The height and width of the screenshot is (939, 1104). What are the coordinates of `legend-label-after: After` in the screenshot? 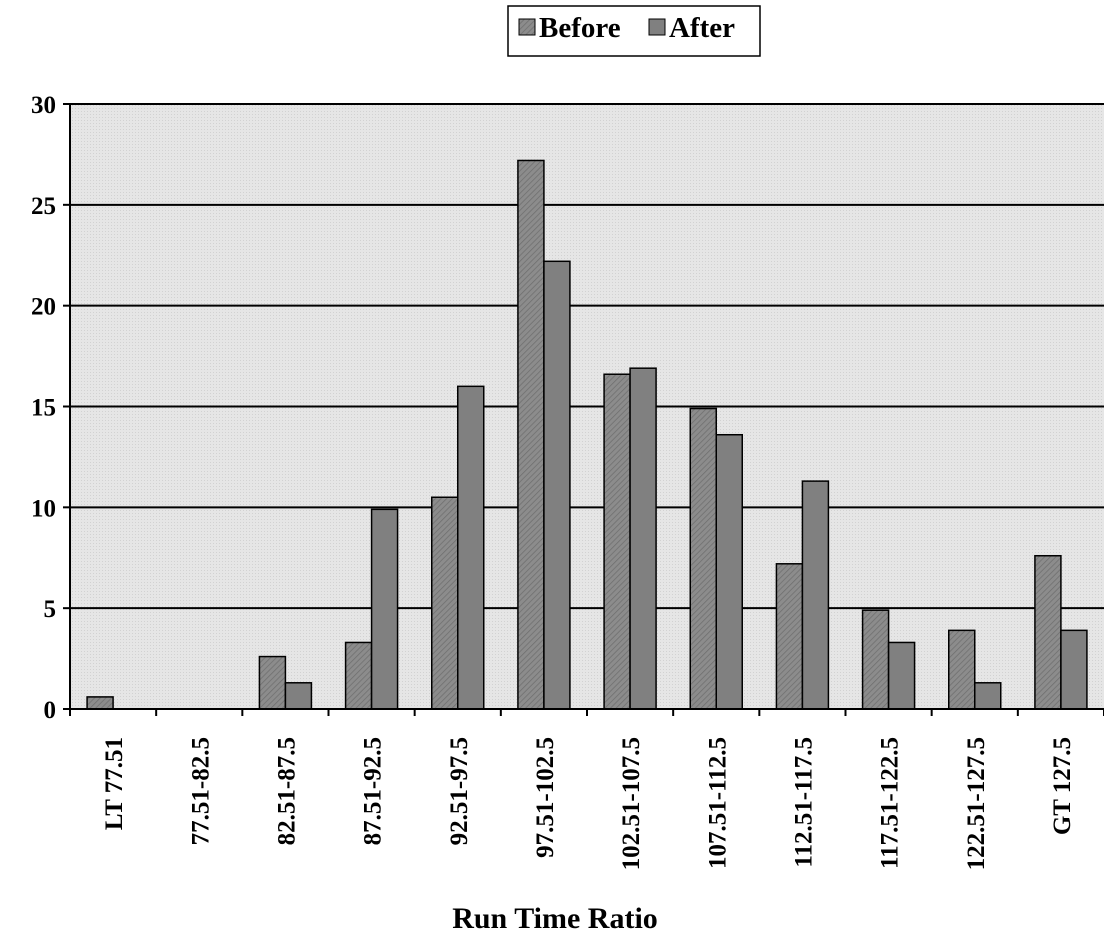 It's located at (702, 28).